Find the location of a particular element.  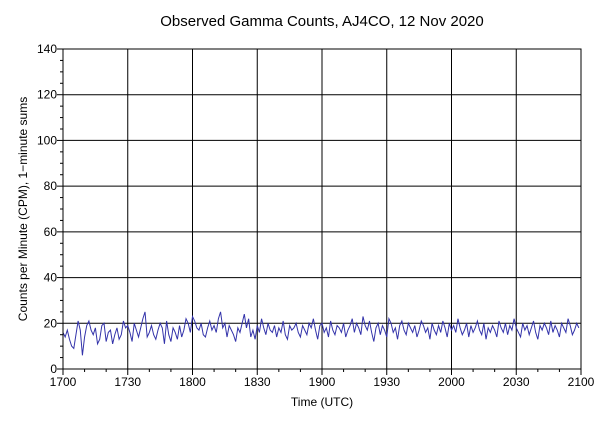

series-layer is located at coordinates (321, 333).